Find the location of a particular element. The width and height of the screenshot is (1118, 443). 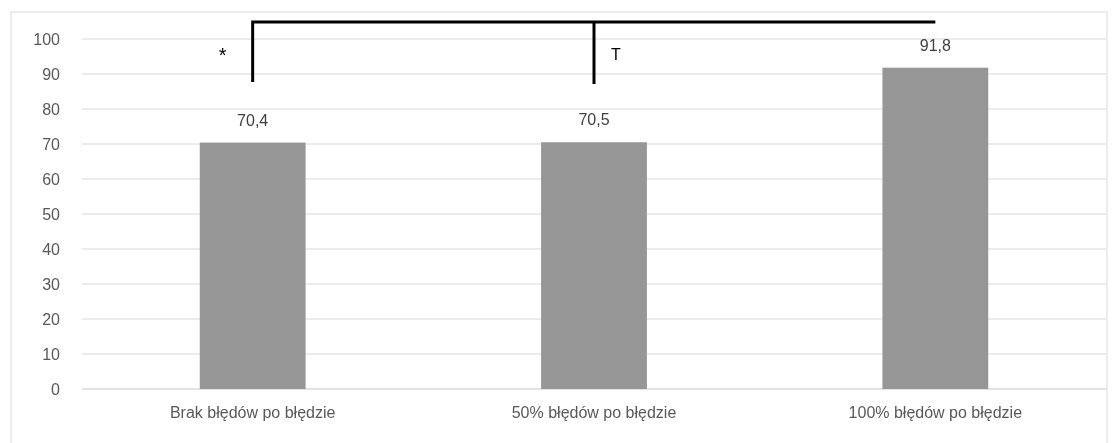

y-tick-label: 30 is located at coordinates (51, 284).